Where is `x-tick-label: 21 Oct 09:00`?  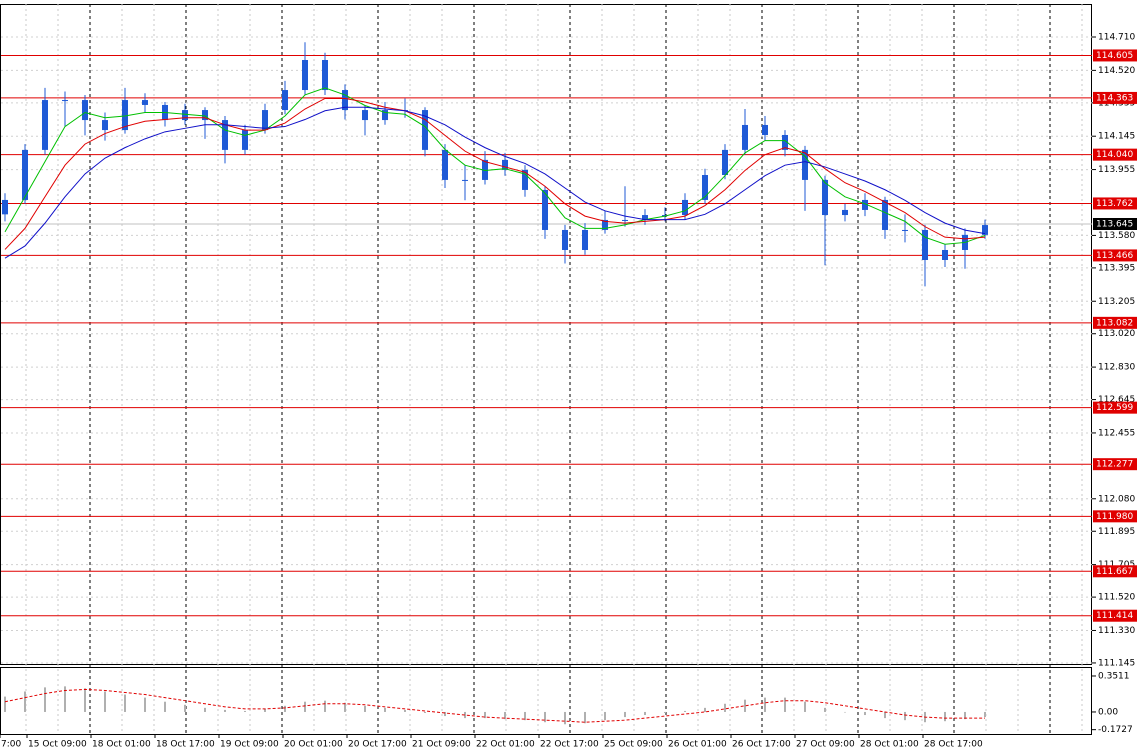
x-tick-label: 21 Oct 09:00 is located at coordinates (441, 745).